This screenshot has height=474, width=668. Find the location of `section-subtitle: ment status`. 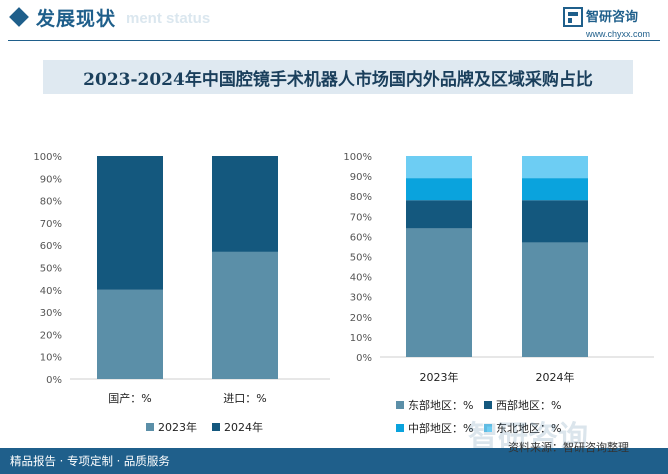

section-subtitle: ment status is located at coordinates (168, 18).